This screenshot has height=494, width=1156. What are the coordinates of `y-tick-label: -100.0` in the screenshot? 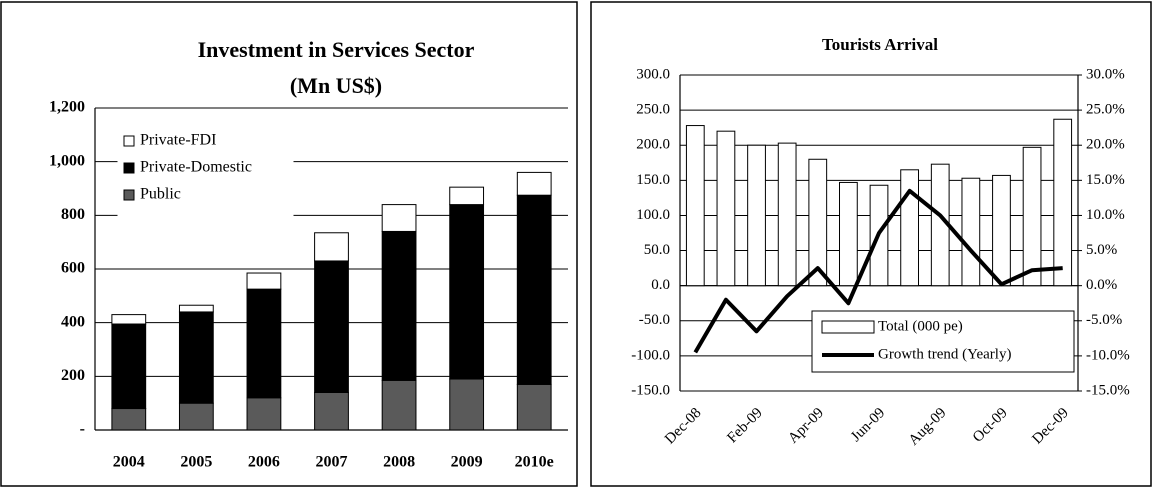 It's located at (650, 355).